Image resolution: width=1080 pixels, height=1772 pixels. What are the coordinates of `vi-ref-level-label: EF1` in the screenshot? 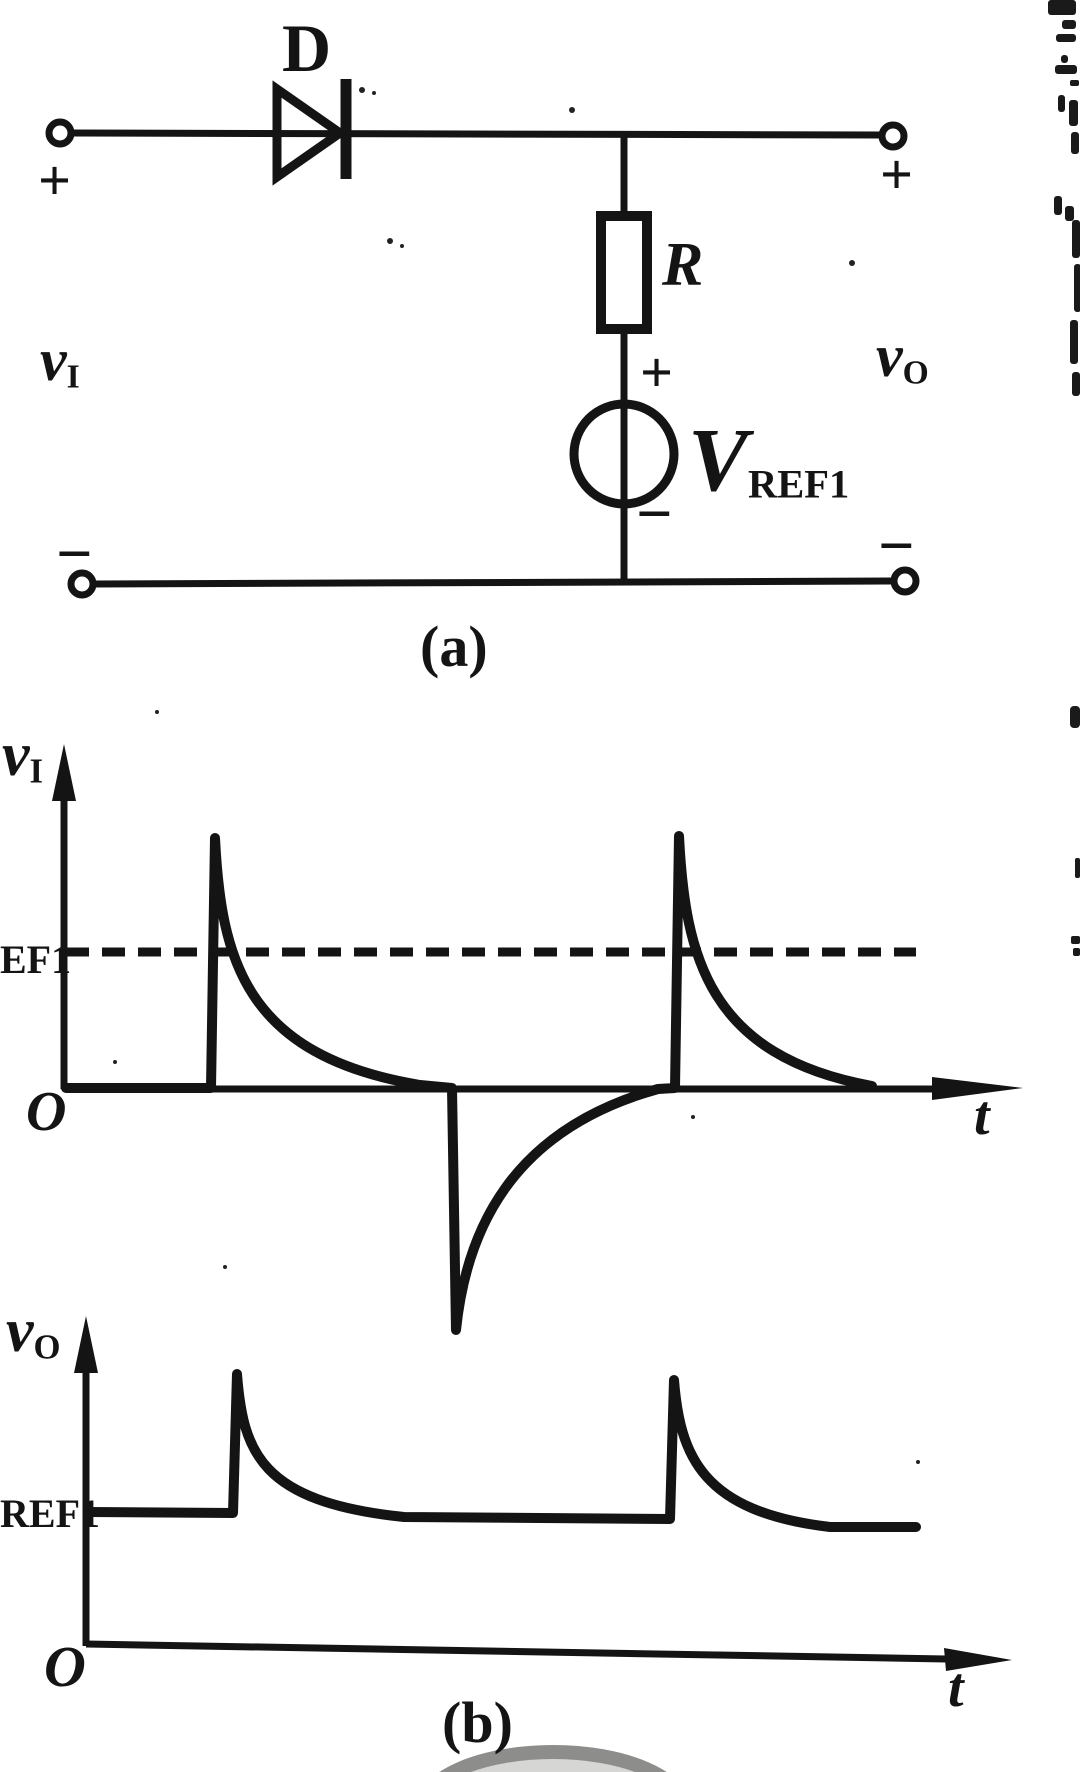 It's located at (36, 959).